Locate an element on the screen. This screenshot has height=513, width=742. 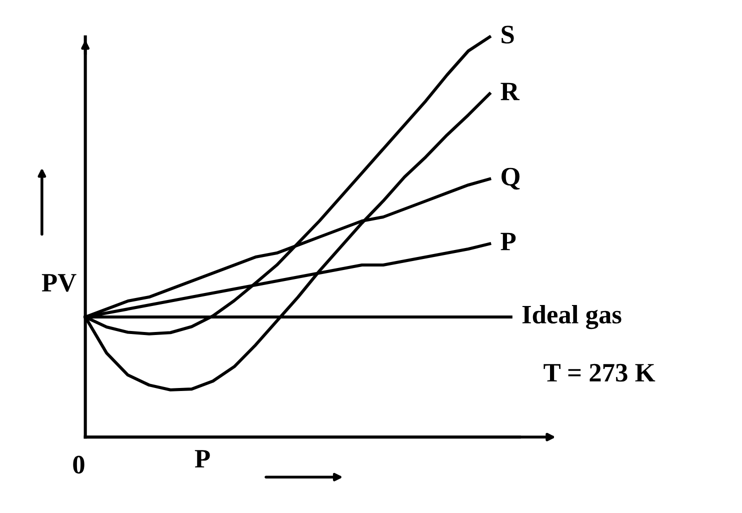
series-label: Q is located at coordinates (511, 179).